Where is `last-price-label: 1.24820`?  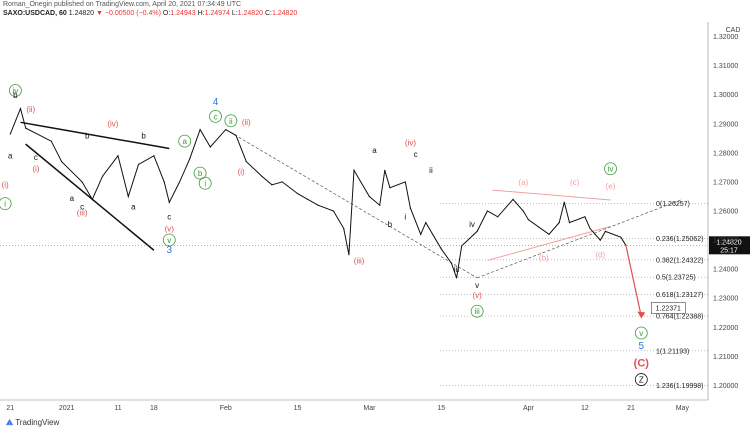
last-price-label: 1.24820 is located at coordinates (728, 242).